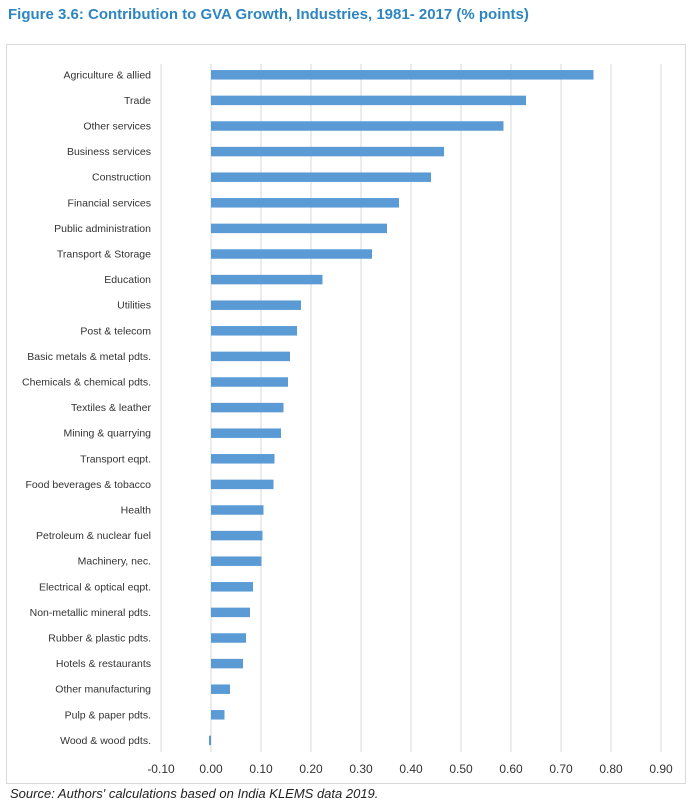  What do you see at coordinates (108, 715) in the screenshot?
I see `category-label: Pulp & paper pdts.` at bounding box center [108, 715].